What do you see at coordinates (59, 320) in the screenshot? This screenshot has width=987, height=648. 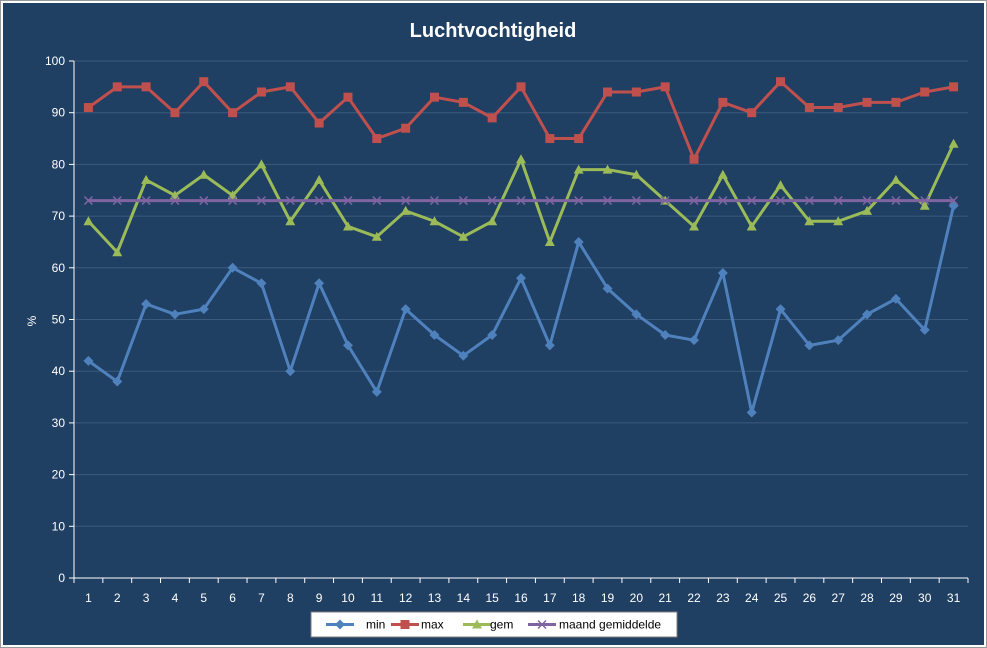 I see `y-tick-label: 50` at bounding box center [59, 320].